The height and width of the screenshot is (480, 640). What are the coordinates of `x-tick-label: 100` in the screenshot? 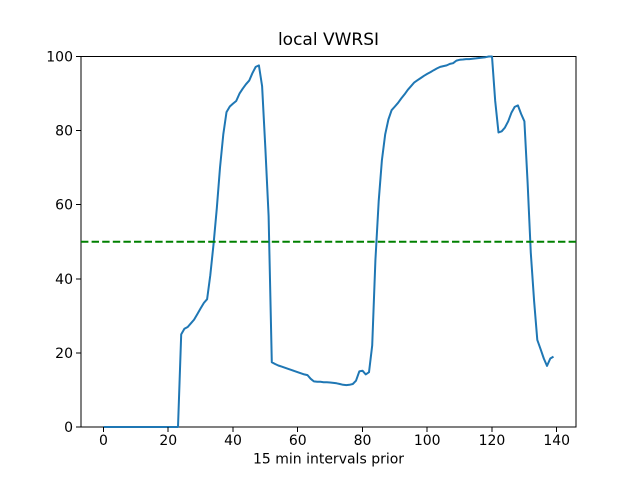 It's located at (427, 441).